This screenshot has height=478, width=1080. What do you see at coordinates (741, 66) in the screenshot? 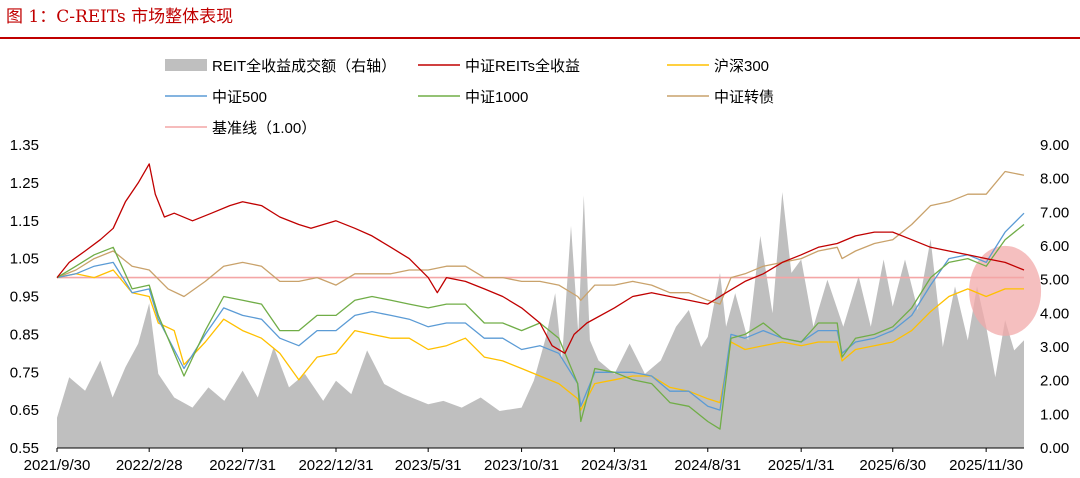
I see `legend-label-csi300: 沪深300` at bounding box center [741, 66].